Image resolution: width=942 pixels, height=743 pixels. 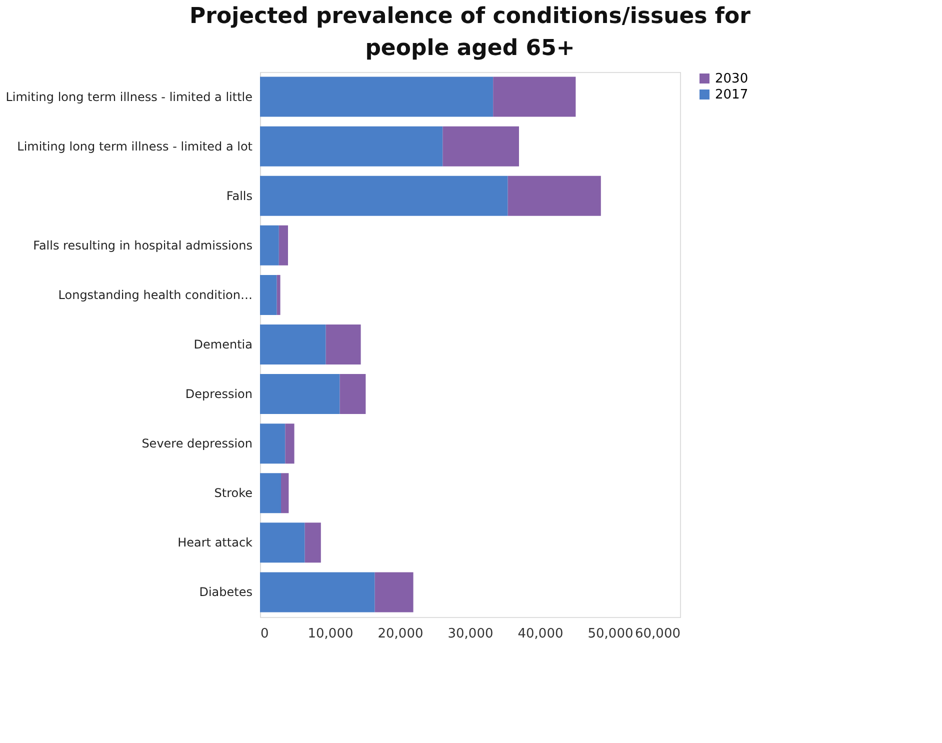 I want to click on x-tick-label: 0, so click(x=264, y=634).